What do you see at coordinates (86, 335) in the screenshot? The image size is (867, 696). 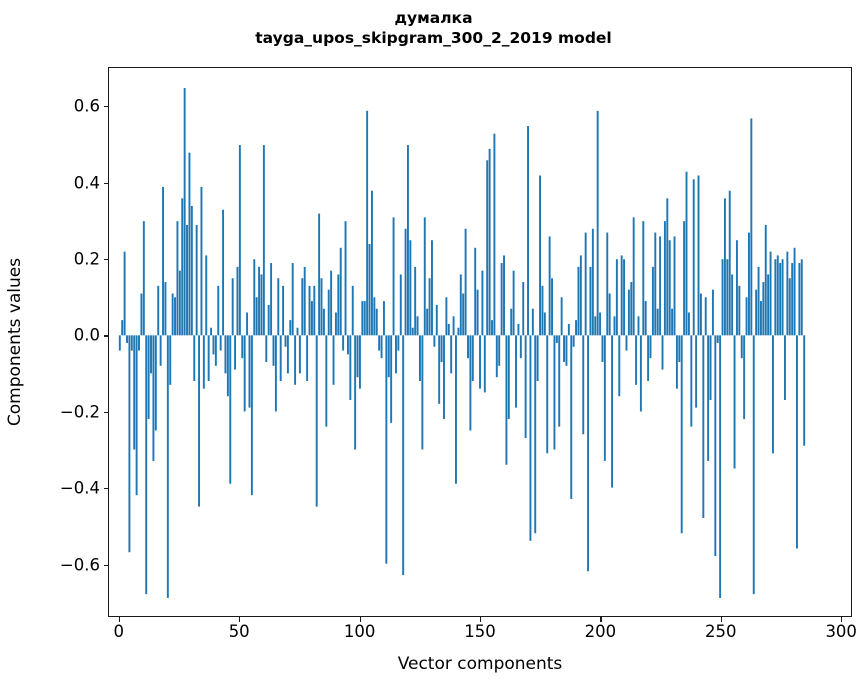 I see `y-tick-label: 0.0` at bounding box center [86, 335].